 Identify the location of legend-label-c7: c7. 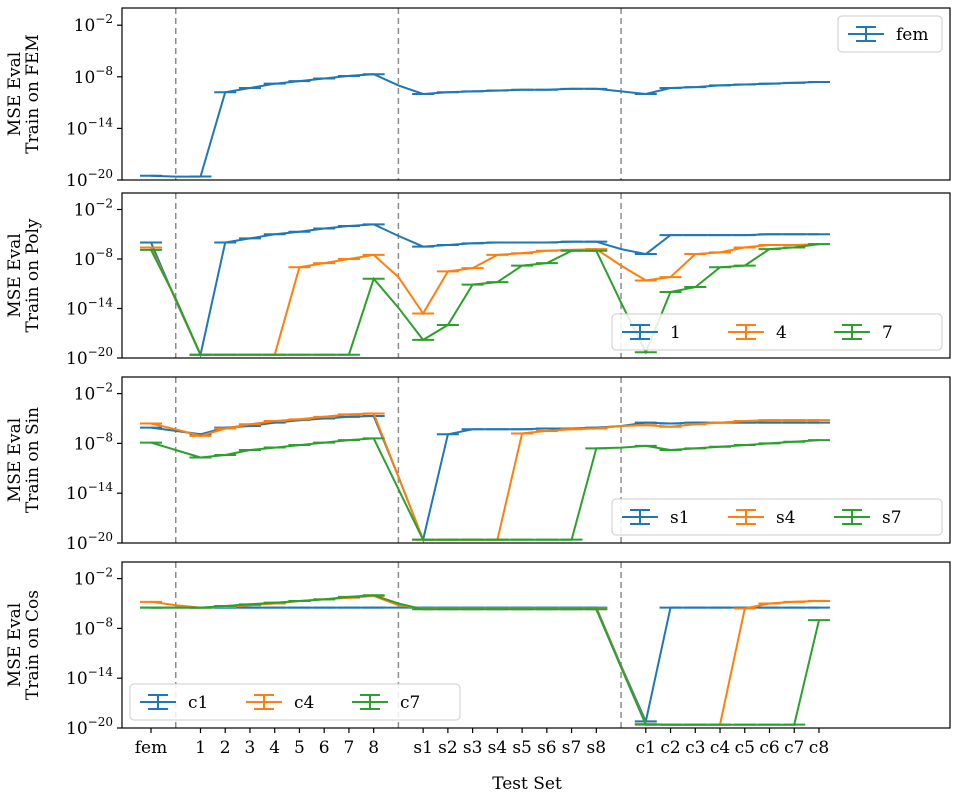
(410, 703).